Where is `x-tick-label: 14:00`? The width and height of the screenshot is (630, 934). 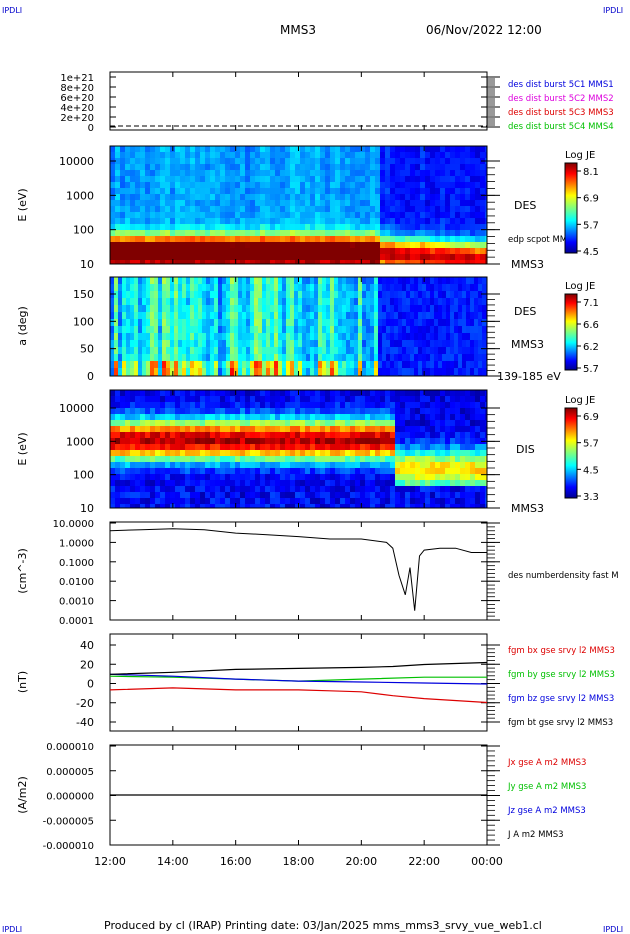
x-tick-label: 14:00 is located at coordinates (173, 861).